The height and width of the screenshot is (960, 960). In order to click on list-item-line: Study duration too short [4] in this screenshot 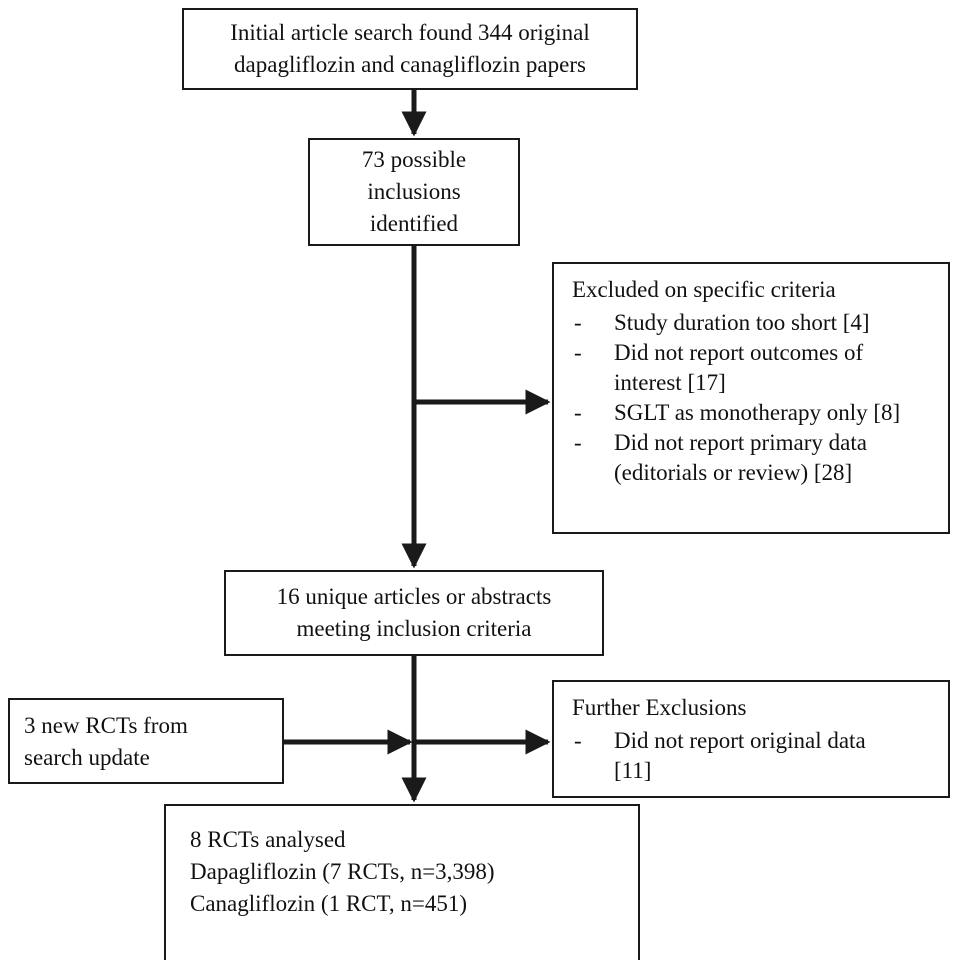, I will do `click(742, 322)`.